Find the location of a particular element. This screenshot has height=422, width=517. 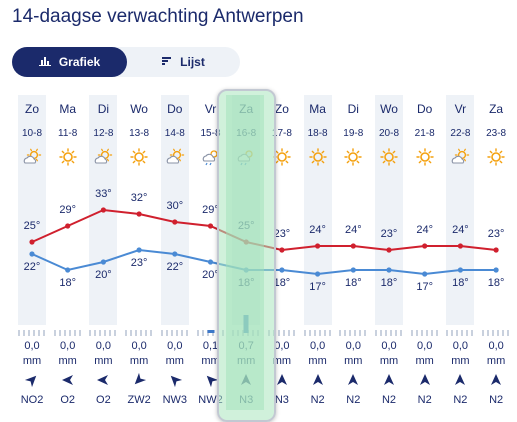

day-date: 22-8 is located at coordinates (460, 133).